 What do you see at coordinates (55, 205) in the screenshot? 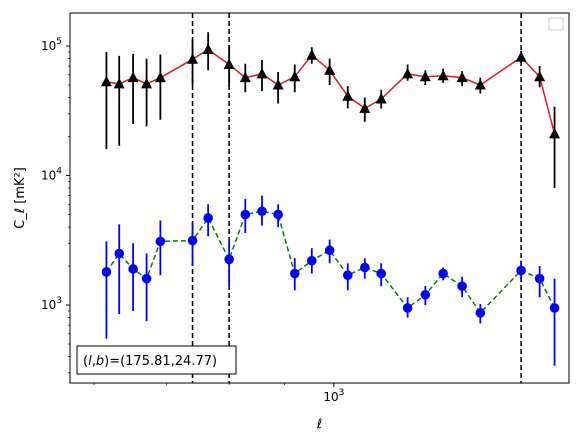
I see `y-axis-ticks: 10³ 10⁴ 10⁵` at bounding box center [55, 205].